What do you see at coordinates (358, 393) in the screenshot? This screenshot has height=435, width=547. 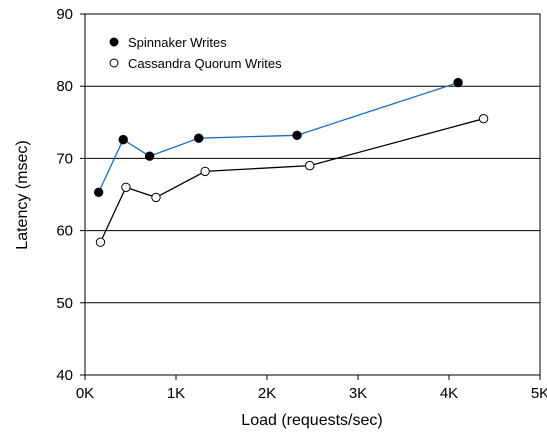 I see `x-tick-label-3: 3K` at bounding box center [358, 393].